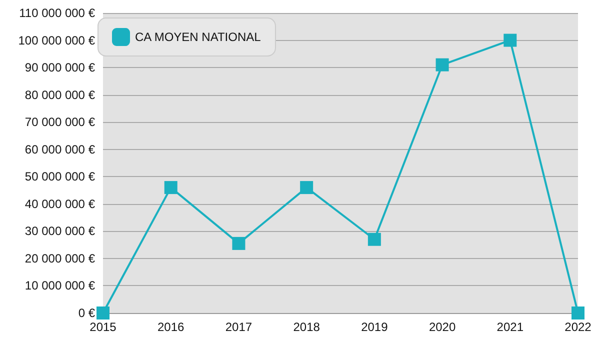 The height and width of the screenshot is (350, 600). I want to click on y-tick-label: 20 000 000 €, so click(60, 258).